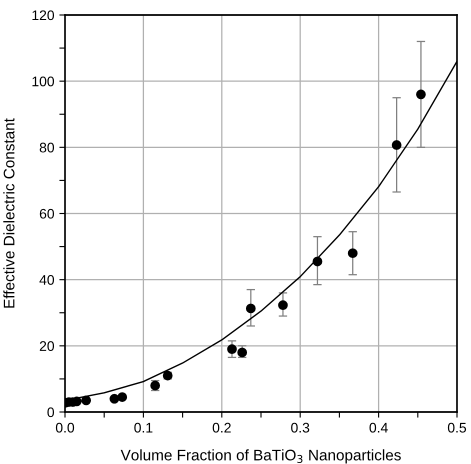  I want to click on x-tick-label: 0.0, so click(65, 427).